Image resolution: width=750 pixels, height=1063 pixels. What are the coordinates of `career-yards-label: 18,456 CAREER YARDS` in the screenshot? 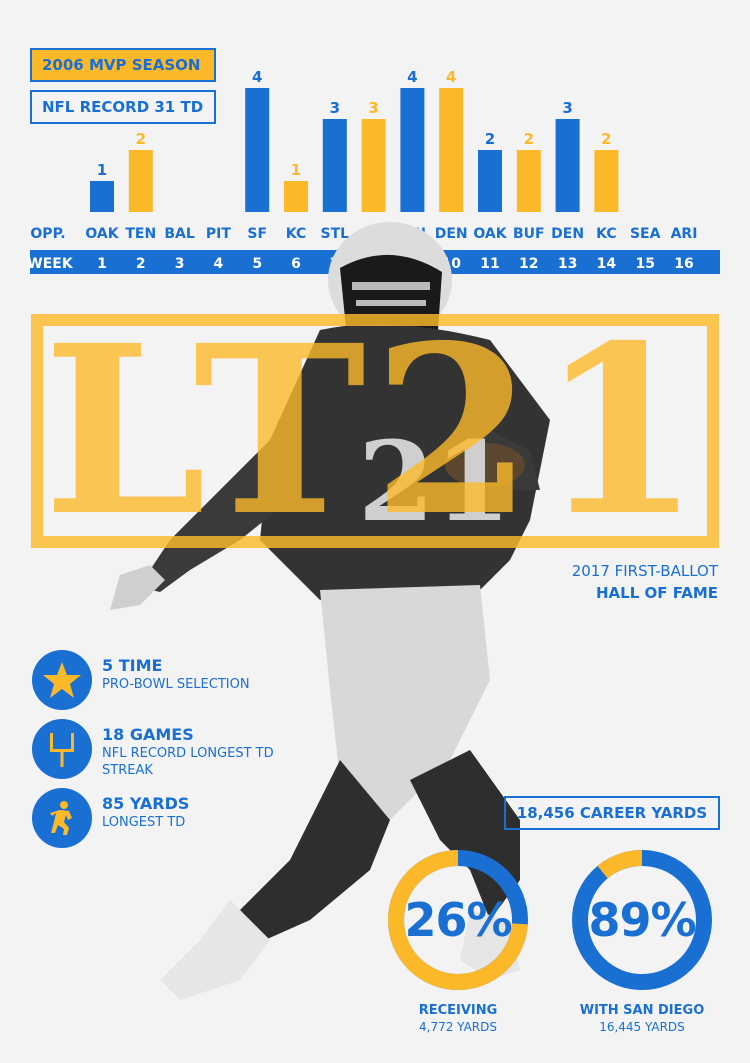 It's located at (612, 813).